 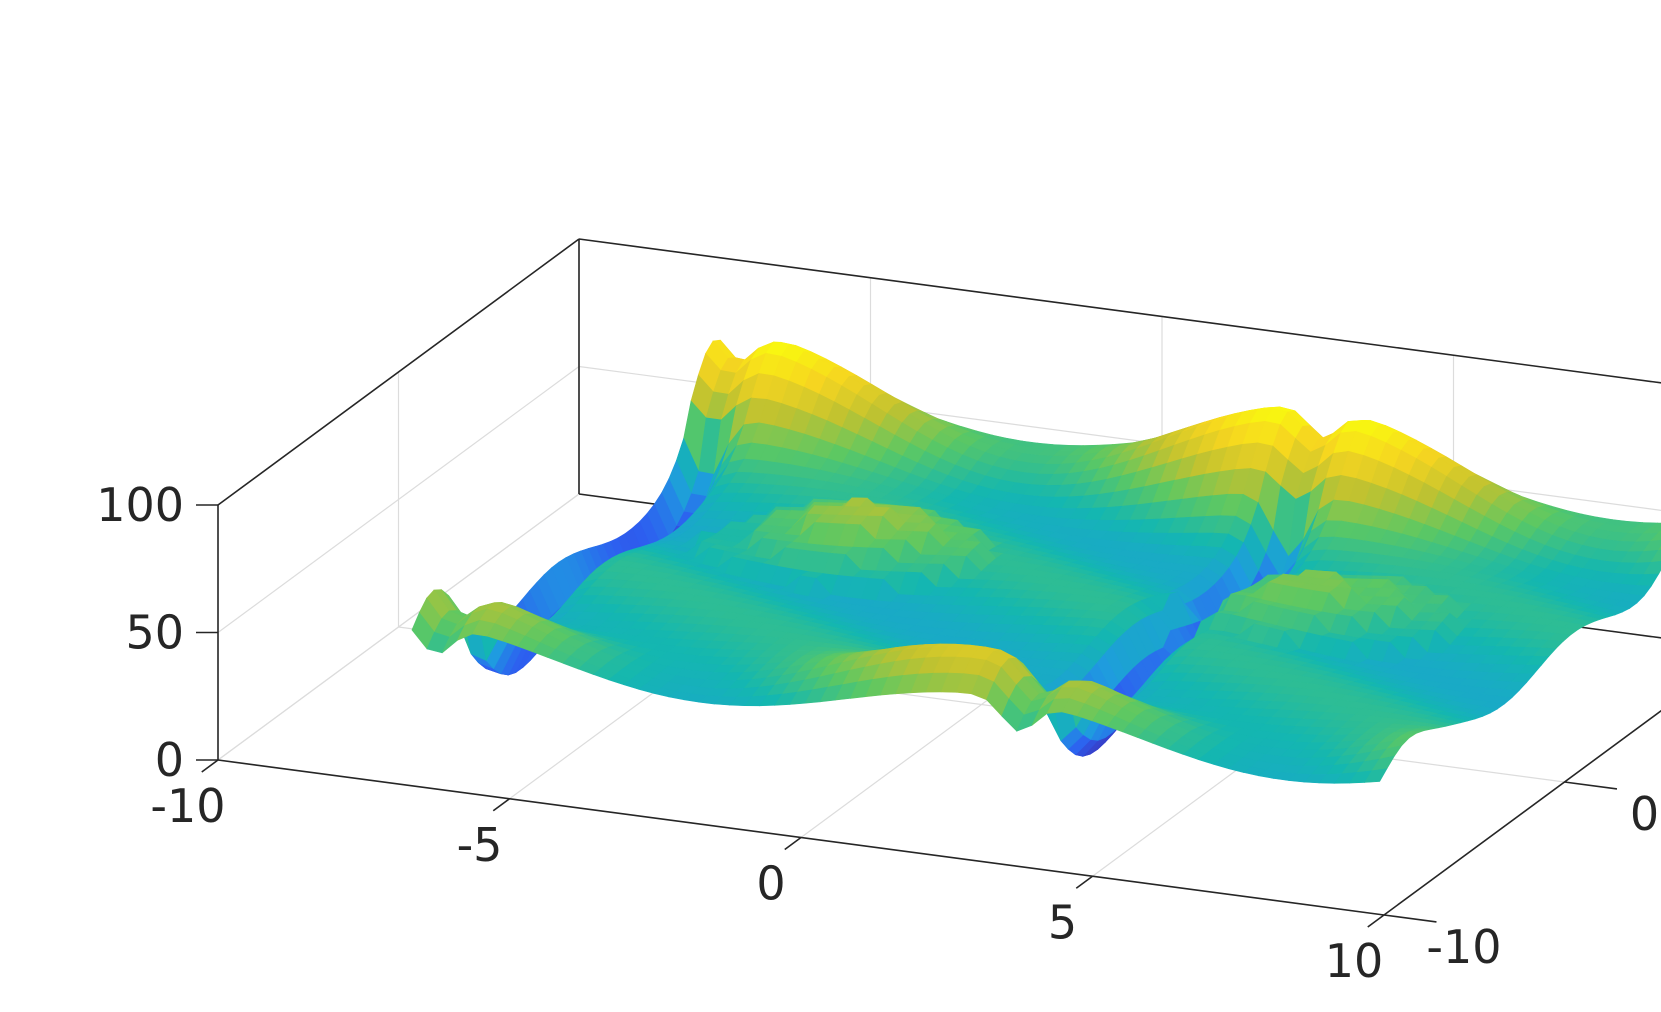 I want to click on x-tick-label: -10, so click(x=187, y=806).